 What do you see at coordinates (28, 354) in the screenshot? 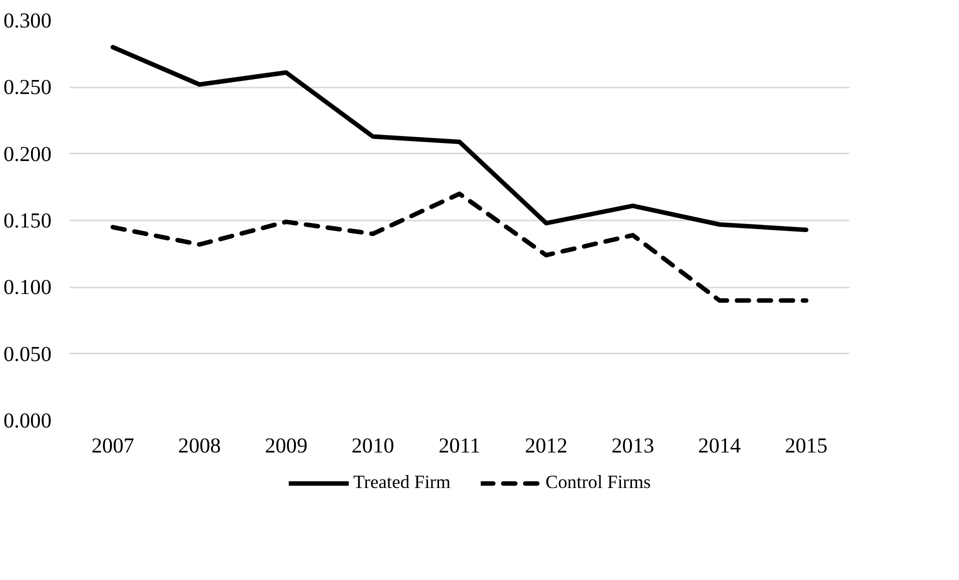
I see `y-tick-label: 0.050` at bounding box center [28, 354].